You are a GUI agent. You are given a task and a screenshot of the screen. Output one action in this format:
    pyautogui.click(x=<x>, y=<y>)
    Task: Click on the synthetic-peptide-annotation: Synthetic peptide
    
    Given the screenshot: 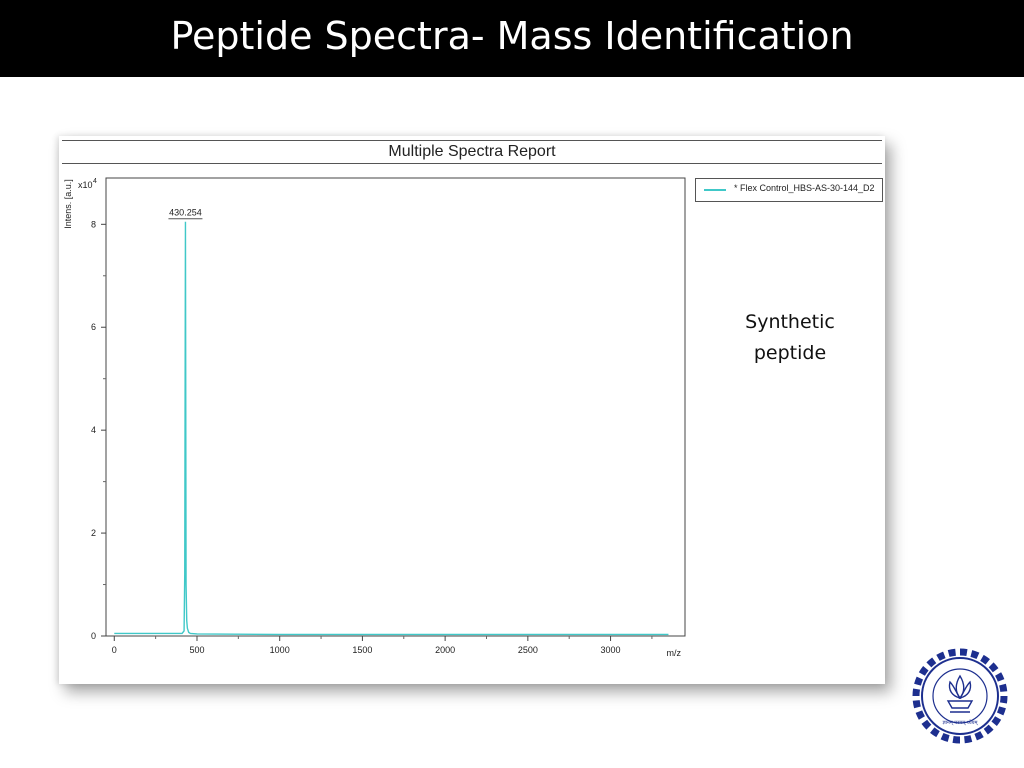 What is the action you would take?
    pyautogui.click(x=790, y=338)
    